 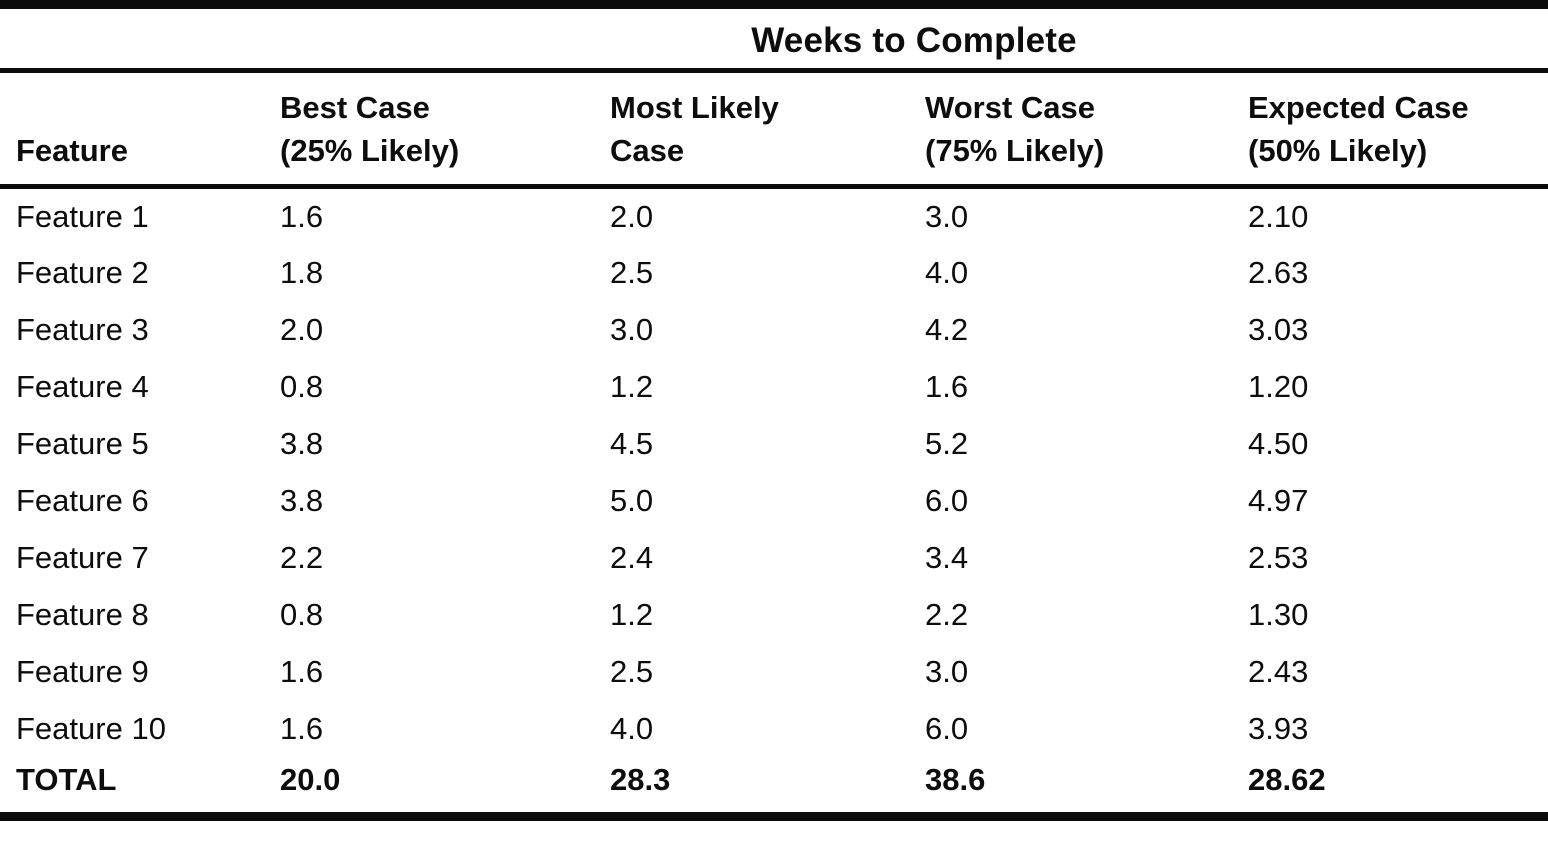 I want to click on table-row: Feature 8 0.8 1.2 2.2 1.30, so click(x=774, y=613).